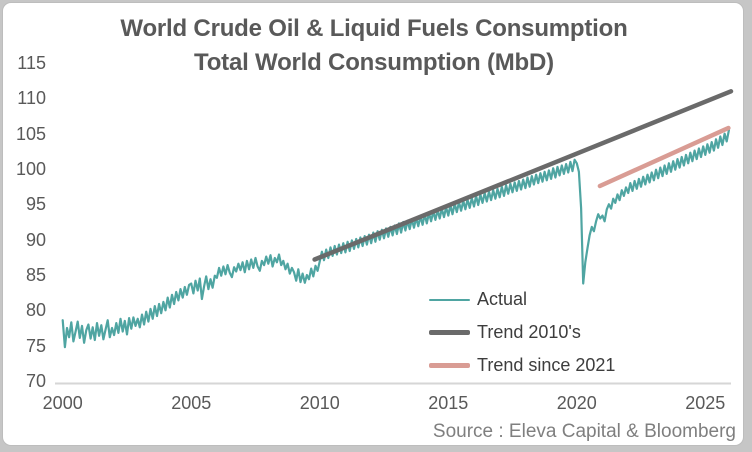 The height and width of the screenshot is (452, 752). Describe the element at coordinates (35, 345) in the screenshot. I see `y-tick-label-75: 75` at that location.